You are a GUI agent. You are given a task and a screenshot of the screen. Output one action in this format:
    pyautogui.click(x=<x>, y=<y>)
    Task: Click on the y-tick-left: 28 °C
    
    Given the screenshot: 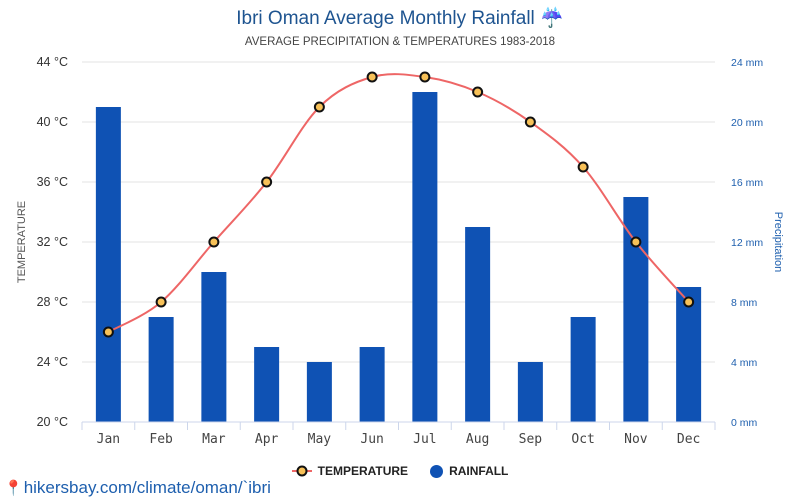 What is the action you would take?
    pyautogui.click(x=52, y=302)
    